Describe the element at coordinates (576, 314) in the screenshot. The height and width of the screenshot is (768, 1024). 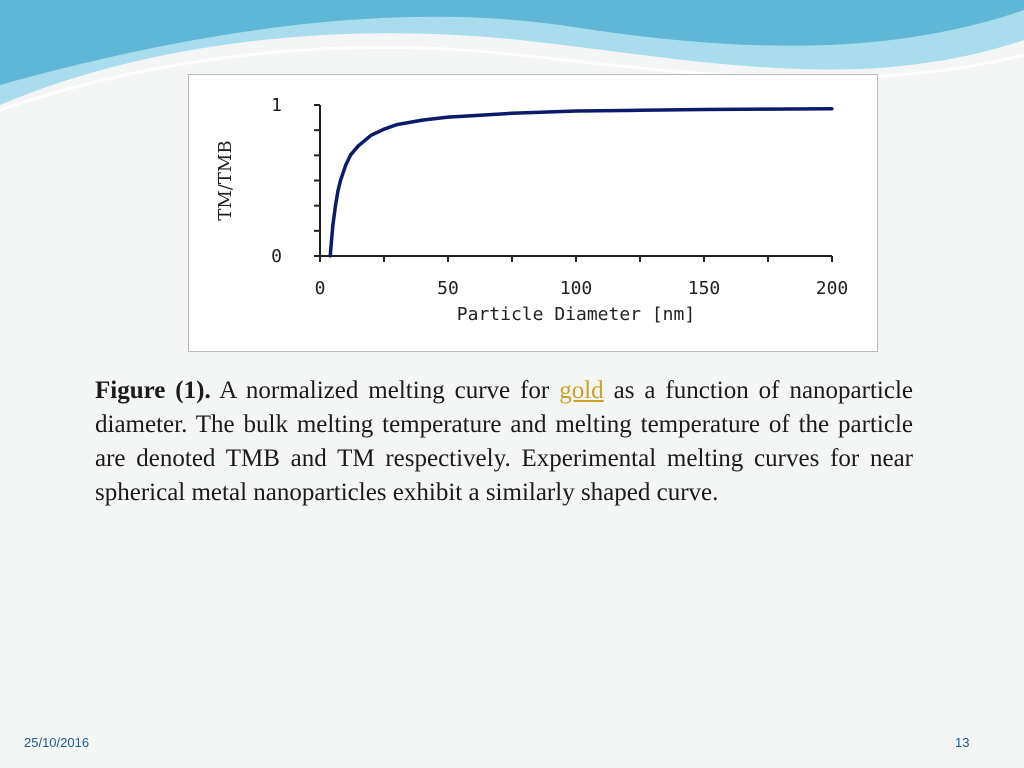
I see `x-axis-title: Particle Diameter [nm]` at that location.